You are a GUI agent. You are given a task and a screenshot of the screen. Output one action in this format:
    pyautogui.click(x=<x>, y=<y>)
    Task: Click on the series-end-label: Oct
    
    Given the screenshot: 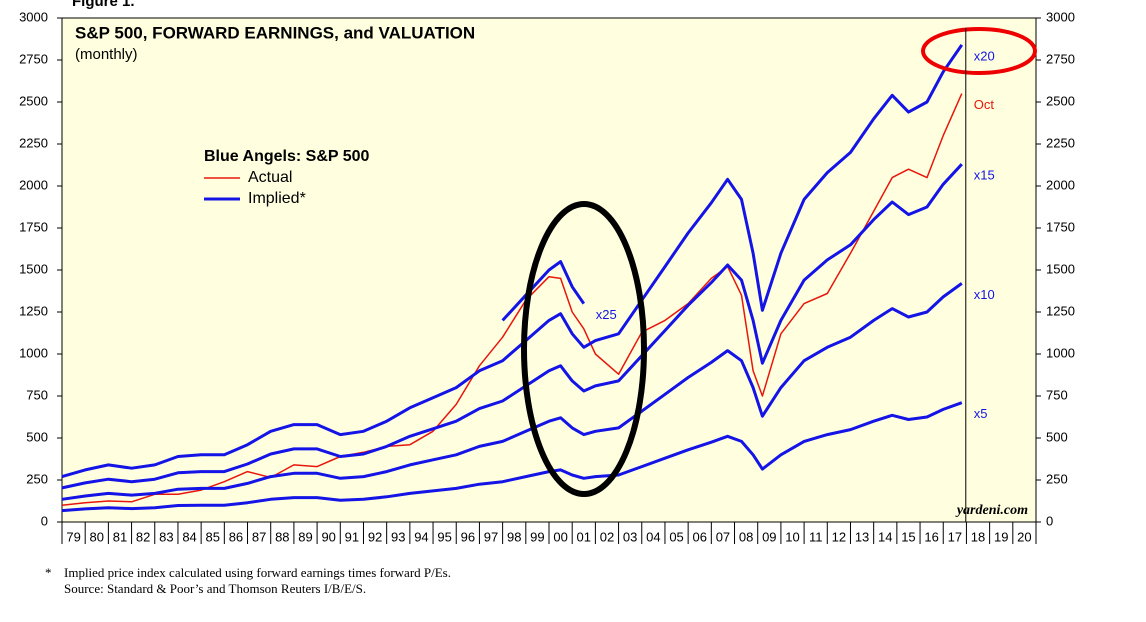 What is the action you would take?
    pyautogui.click(x=984, y=104)
    